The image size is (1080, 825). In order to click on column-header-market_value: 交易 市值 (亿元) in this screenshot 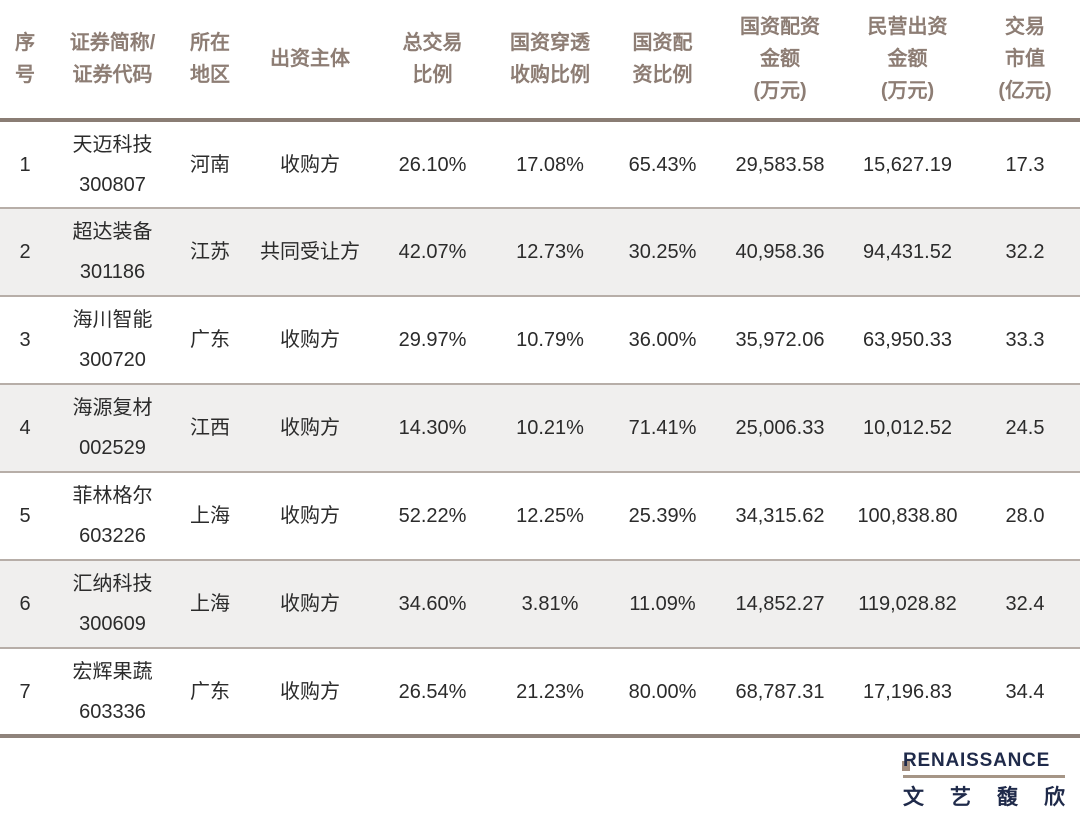, I will do `click(1025, 61)`.